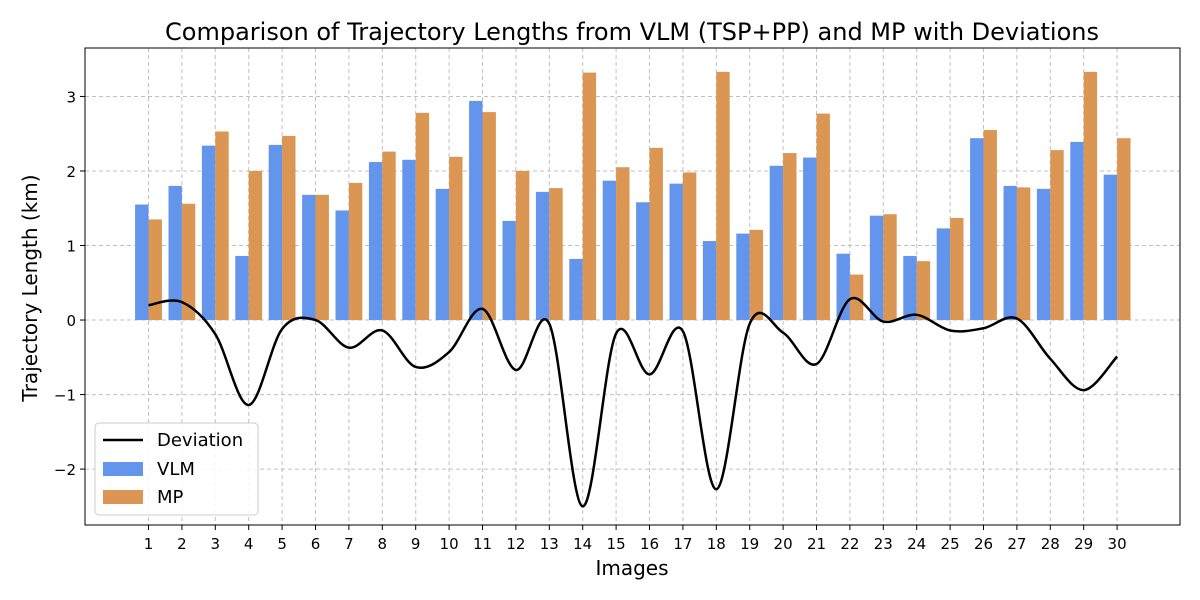 The image size is (1200, 600). What do you see at coordinates (65, 470) in the screenshot?
I see `y-tick-label: −2` at bounding box center [65, 470].